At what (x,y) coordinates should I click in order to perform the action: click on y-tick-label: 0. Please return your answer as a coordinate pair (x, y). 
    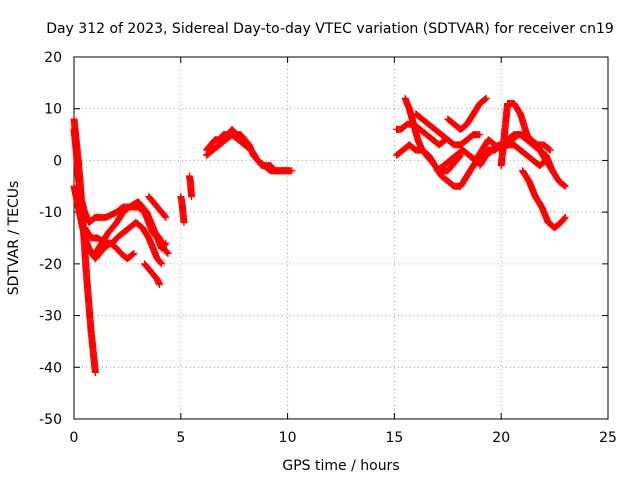
    Looking at the image, I should click on (57, 161).